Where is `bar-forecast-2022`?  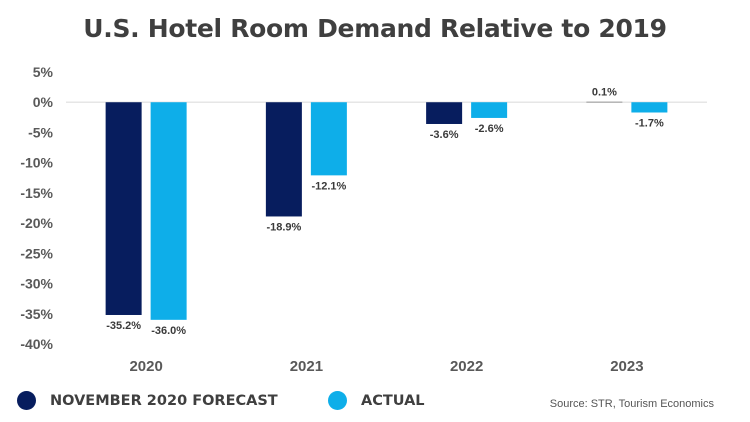
bar-forecast-2022 is located at coordinates (444, 113).